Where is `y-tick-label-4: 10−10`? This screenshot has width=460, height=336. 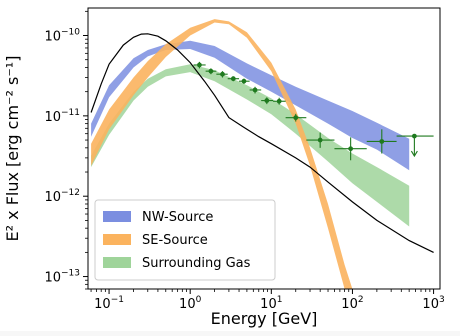 y-tick-label-4: 10−10 is located at coordinates (62, 36).